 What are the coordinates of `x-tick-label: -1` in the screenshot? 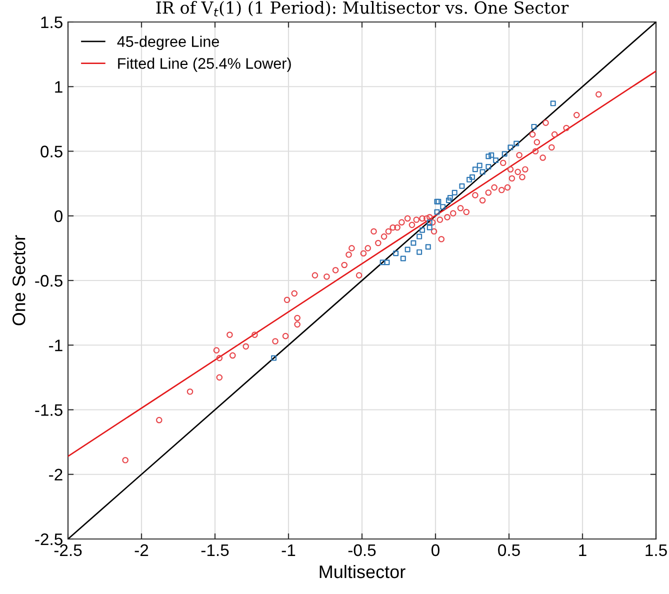 It's located at (289, 550).